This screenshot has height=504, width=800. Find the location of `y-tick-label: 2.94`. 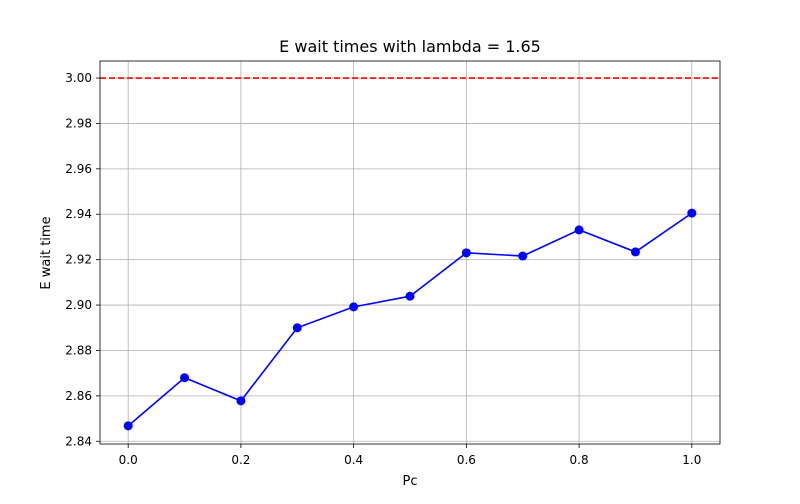

y-tick-label: 2.94 is located at coordinates (78, 214).